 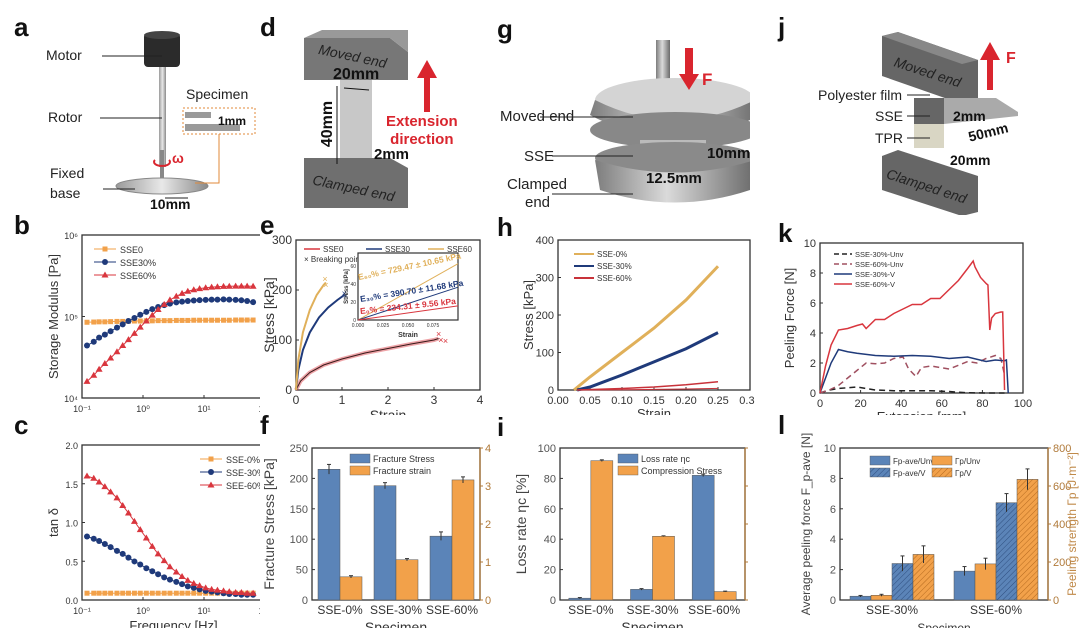 What do you see at coordinates (243, 473) in the screenshot?
I see `legend-label: SSE-30%` at bounding box center [243, 473].